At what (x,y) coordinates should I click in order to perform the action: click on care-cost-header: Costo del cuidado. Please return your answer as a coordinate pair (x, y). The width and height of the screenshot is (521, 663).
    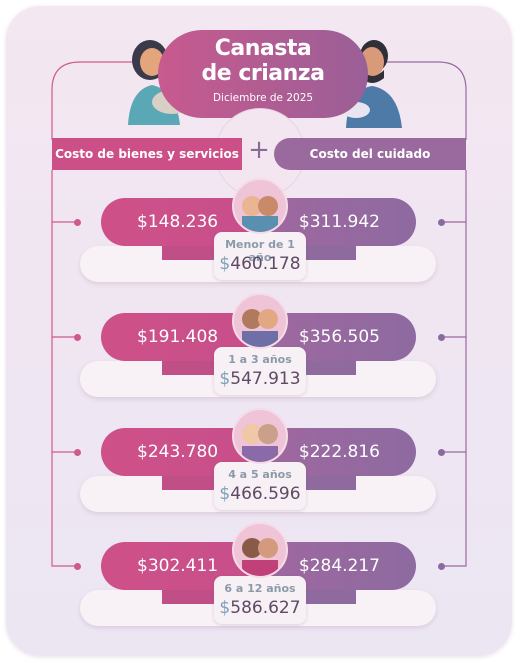
    Looking at the image, I should click on (370, 154).